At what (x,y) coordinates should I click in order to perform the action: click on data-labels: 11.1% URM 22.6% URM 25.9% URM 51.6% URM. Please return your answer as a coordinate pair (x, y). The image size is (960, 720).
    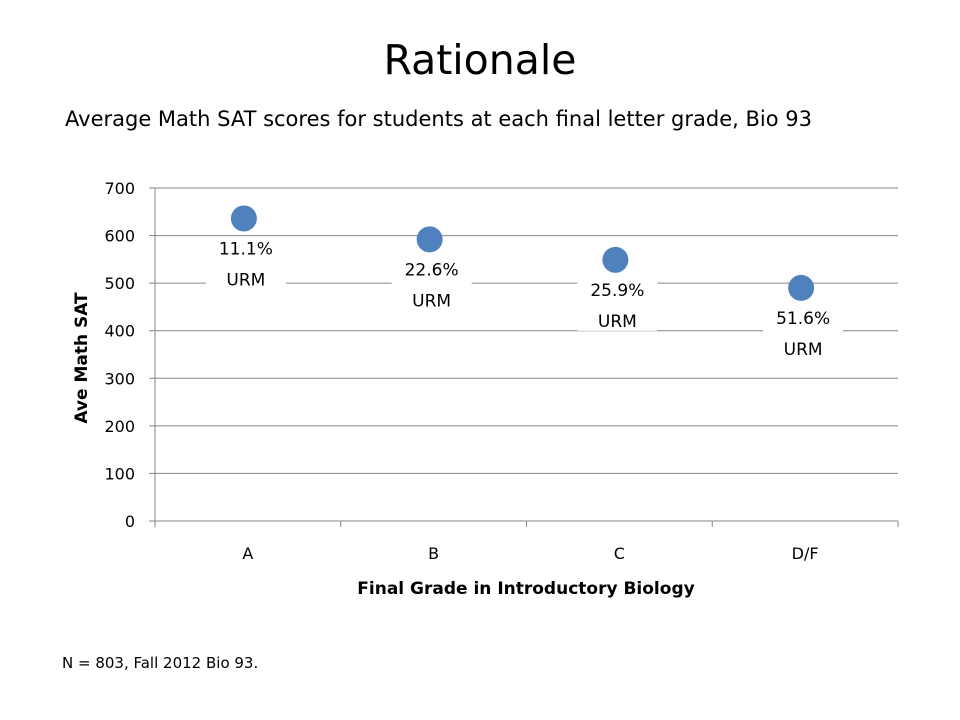
    Looking at the image, I should click on (524, 298).